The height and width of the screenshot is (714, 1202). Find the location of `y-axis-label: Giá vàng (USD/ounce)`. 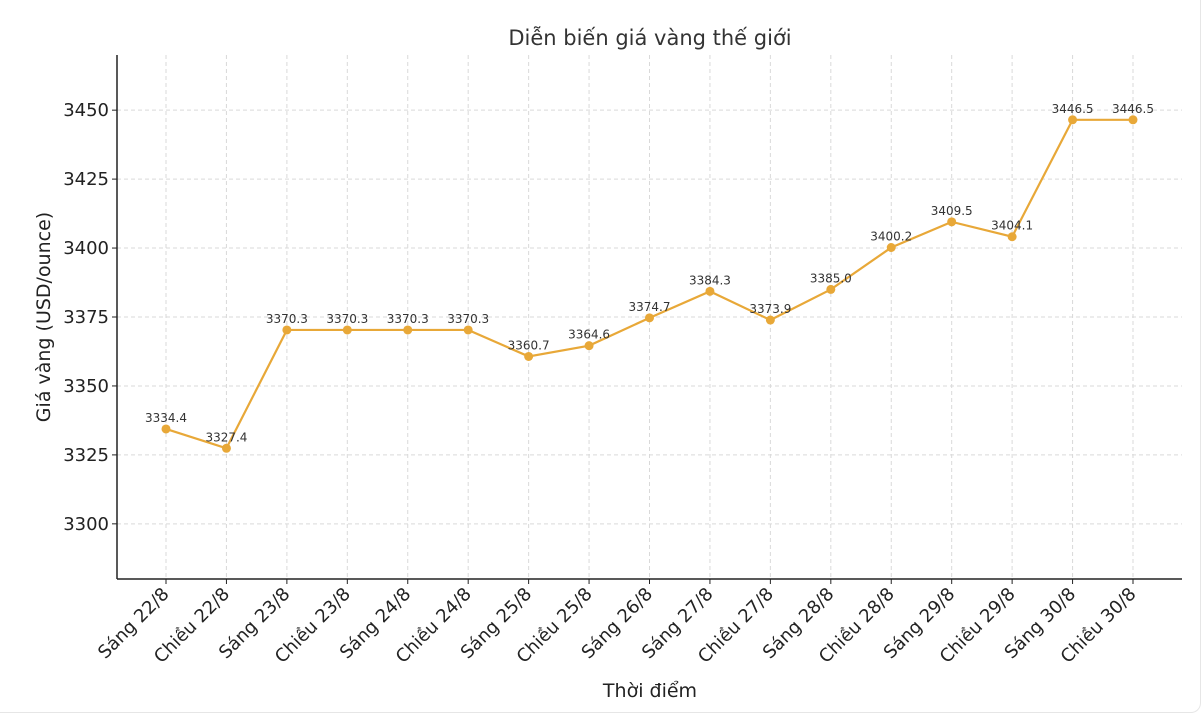

y-axis-label: Giá vàng (USD/ounce) is located at coordinates (44, 317).